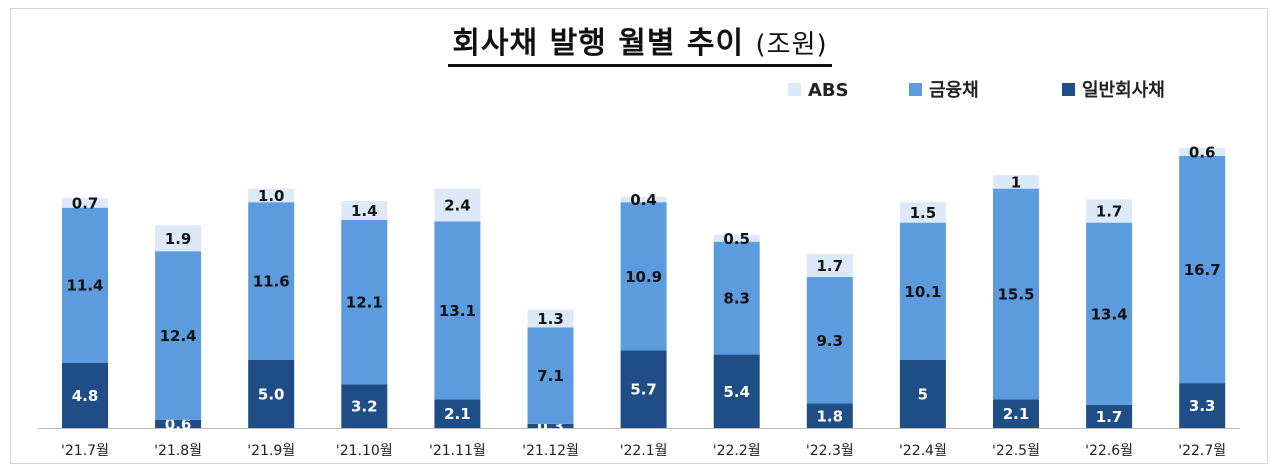 The image size is (1280, 473). What do you see at coordinates (1109, 451) in the screenshot?
I see `x-tick-label-11: '22.6월` at bounding box center [1109, 451].